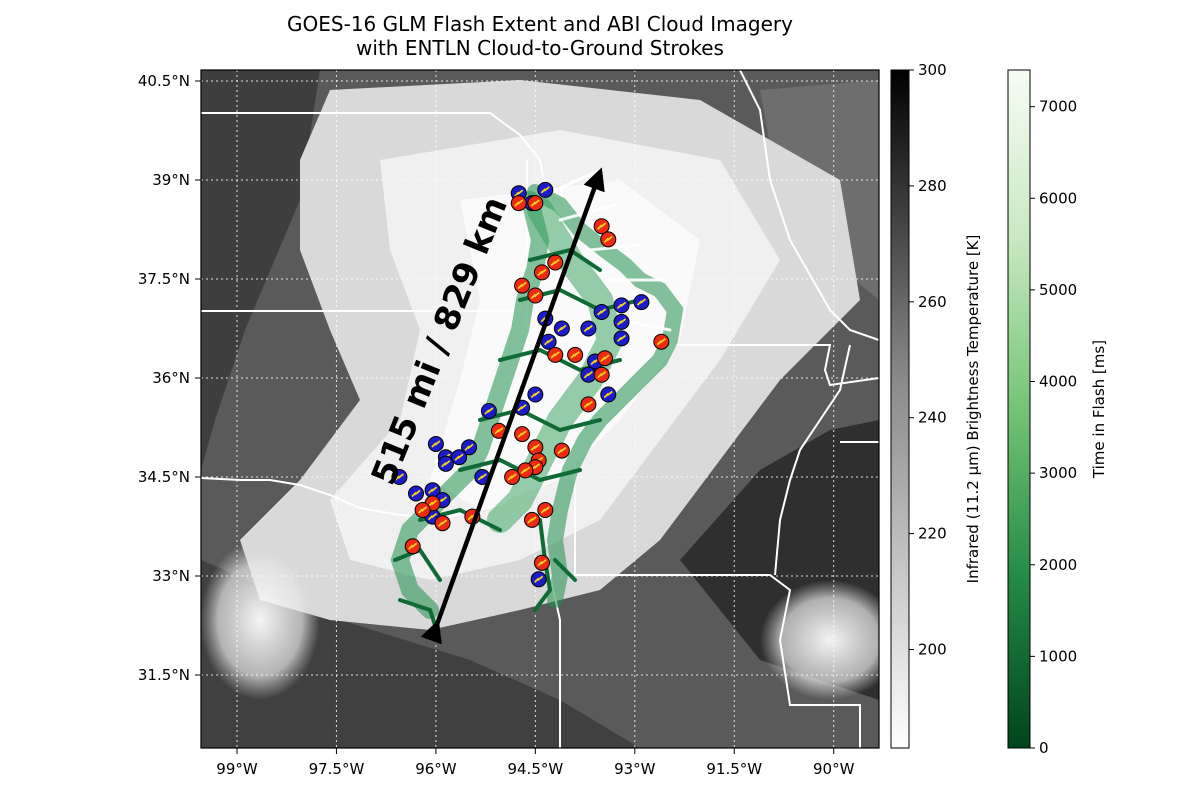 The height and width of the screenshot is (800, 1200). I want to click on colorbar-tick-label: 3000, so click(1058, 473).